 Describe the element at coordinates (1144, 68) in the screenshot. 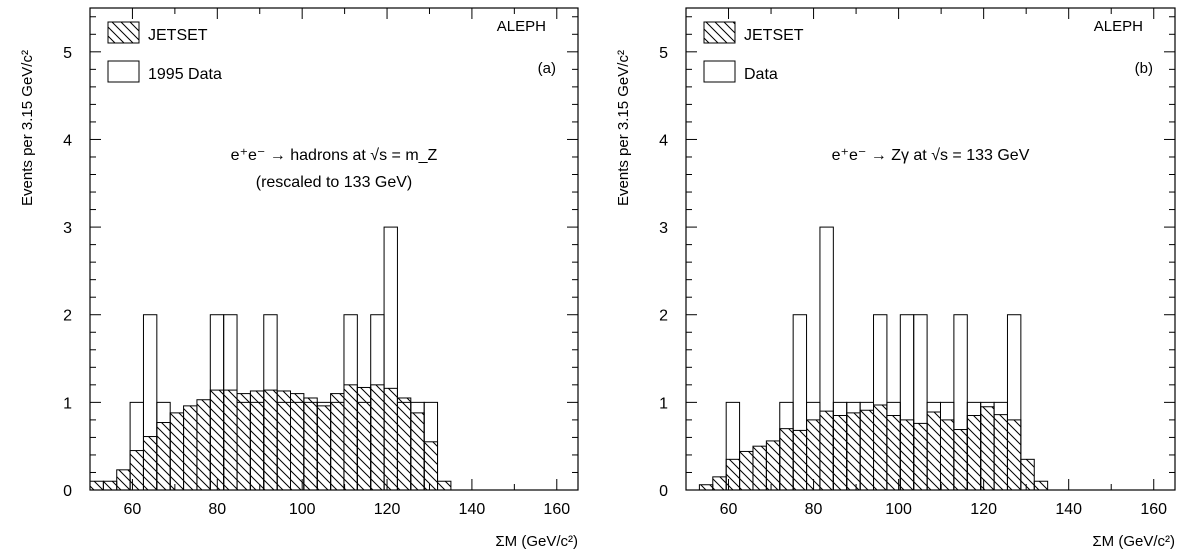

I see `panel-label: (b)` at that location.